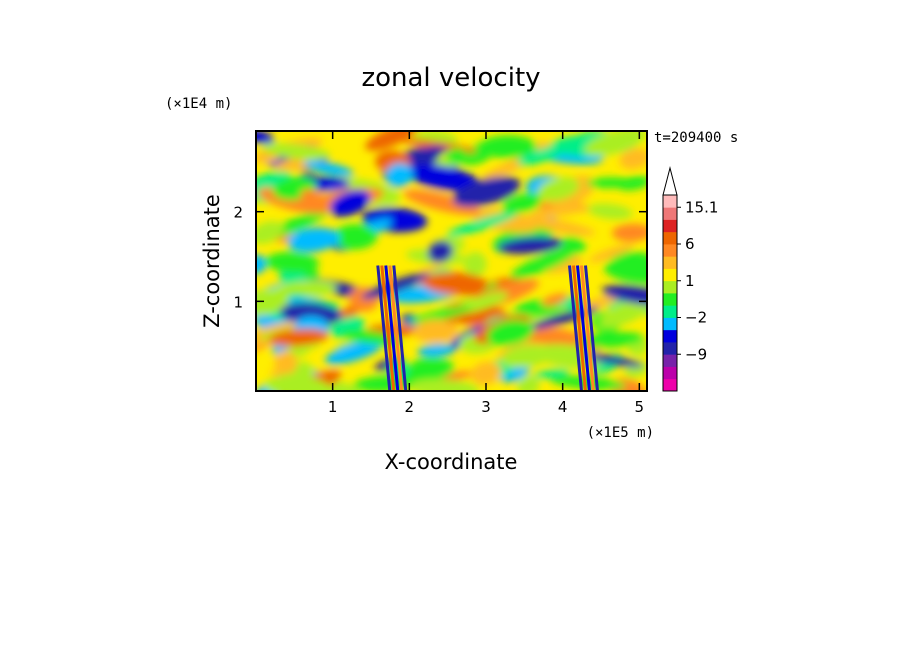 This screenshot has width=904, height=654. What do you see at coordinates (620, 433) in the screenshot?
I see `x-axis-units: (×1E5 m)` at bounding box center [620, 433].